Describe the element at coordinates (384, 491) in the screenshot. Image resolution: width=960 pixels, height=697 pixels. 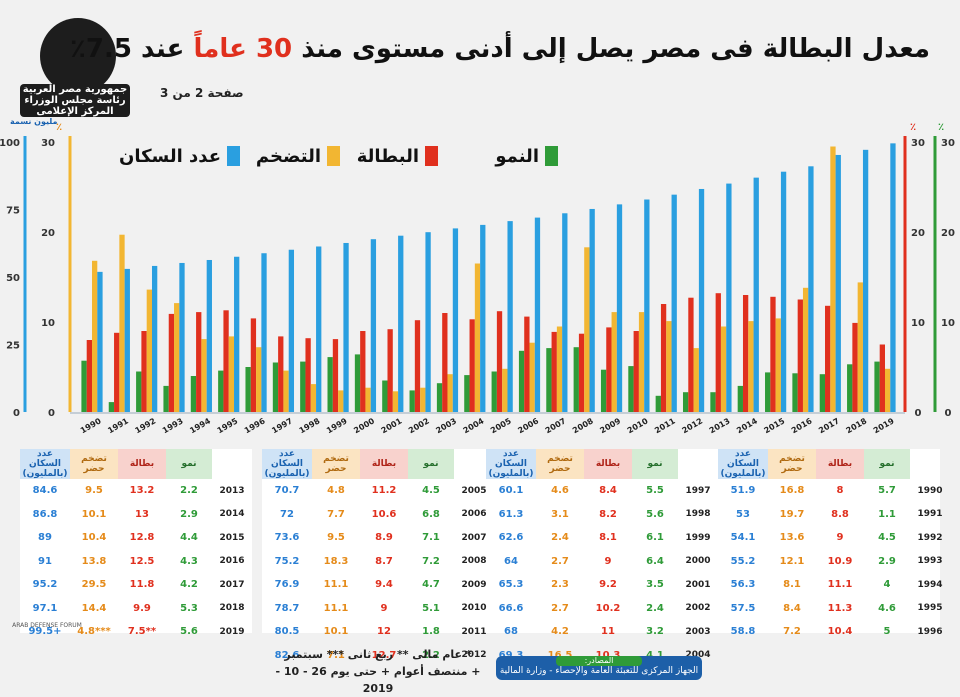
I see `cell-une: 11.2` at that location.